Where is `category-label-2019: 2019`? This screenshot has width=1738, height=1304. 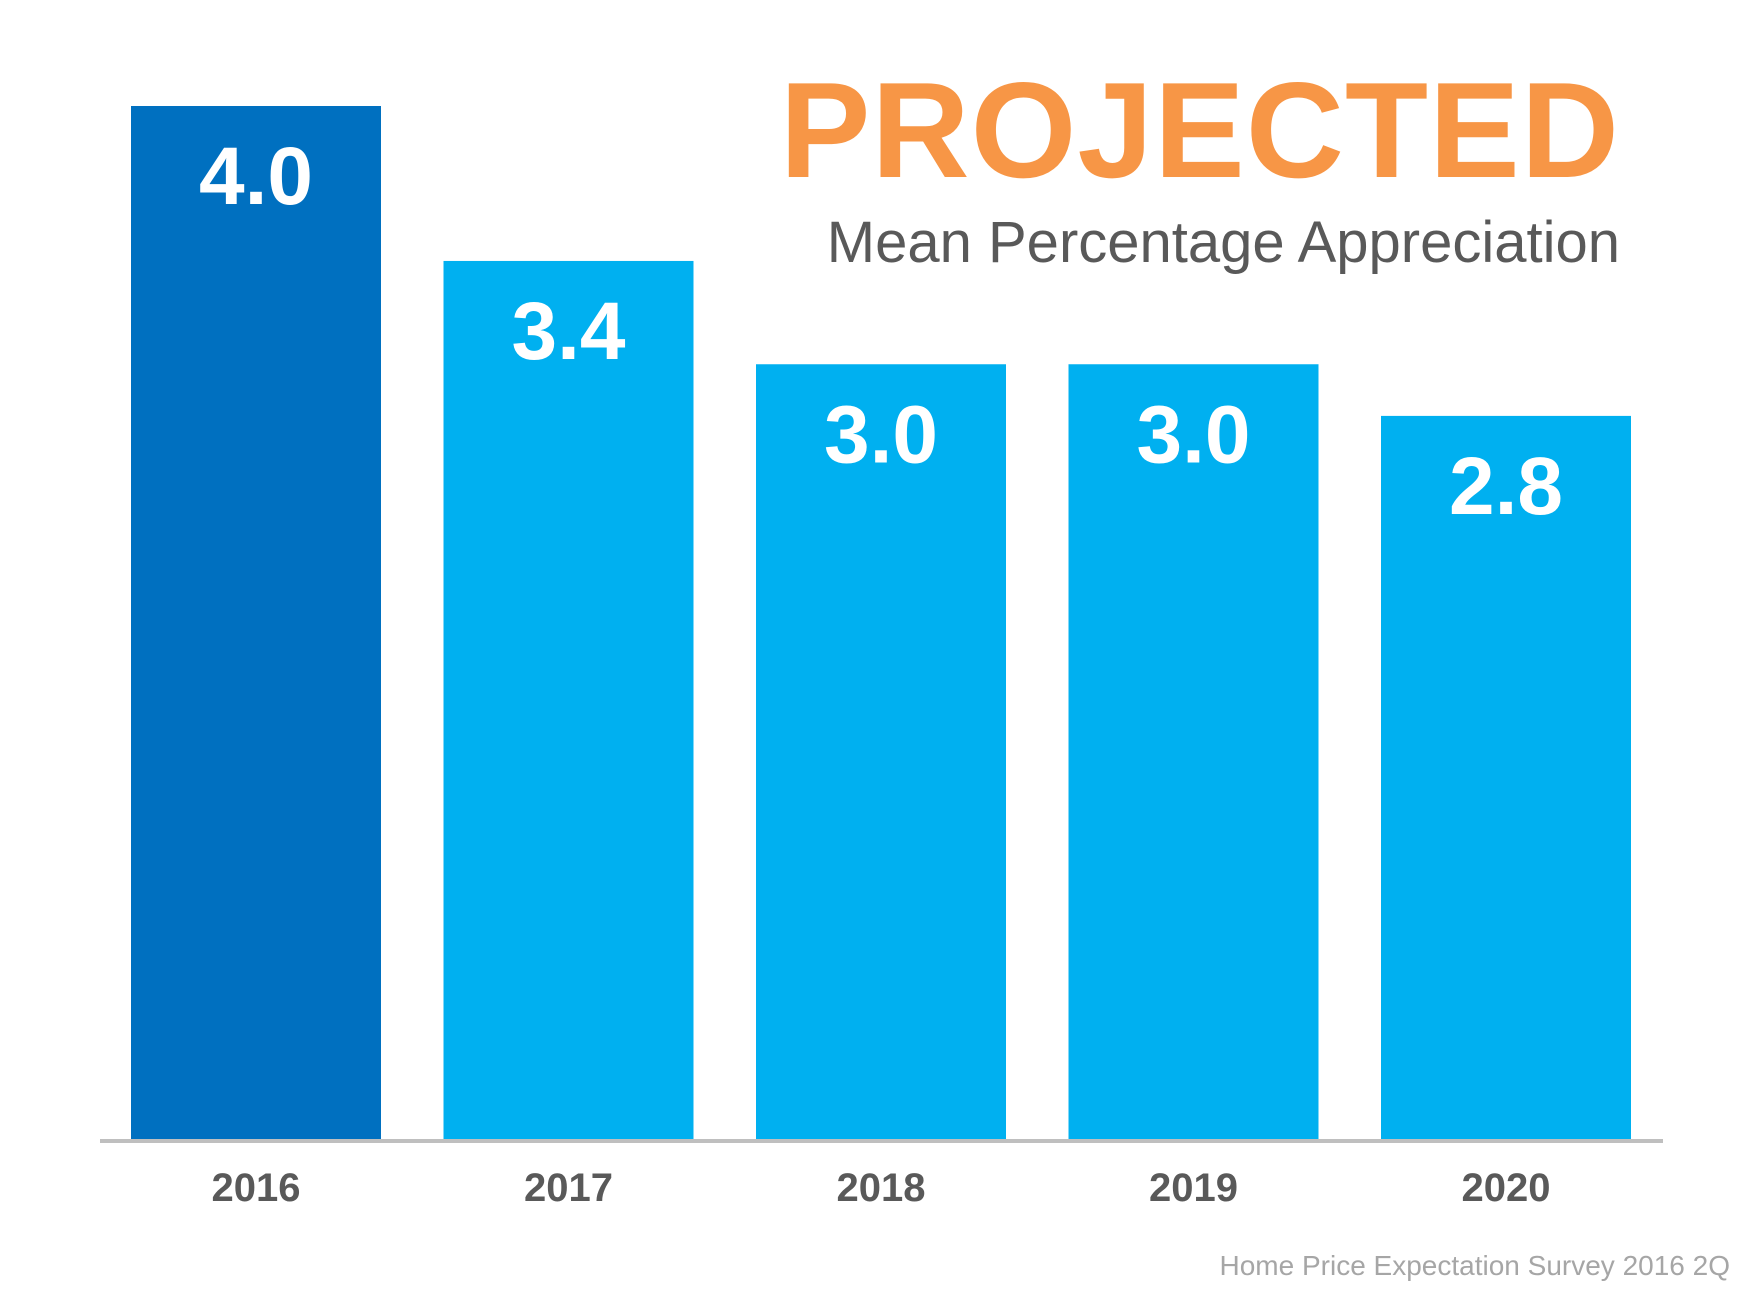 category-label-2019: 2019 is located at coordinates (1193, 1188).